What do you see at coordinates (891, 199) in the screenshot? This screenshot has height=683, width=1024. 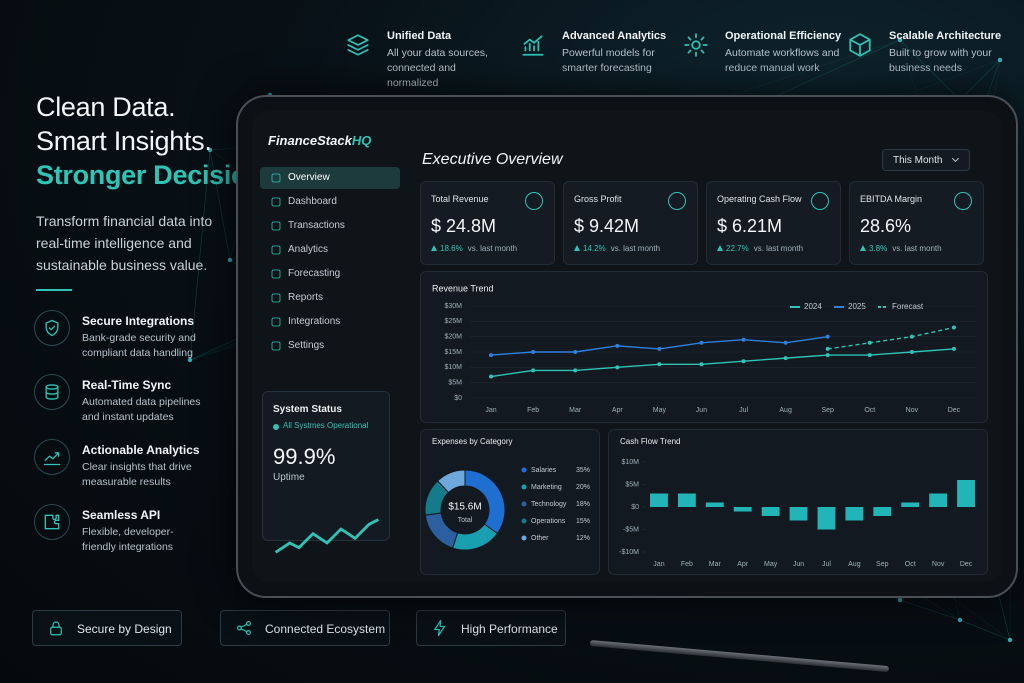 I see `kpi-title: EBITDA Margin` at bounding box center [891, 199].